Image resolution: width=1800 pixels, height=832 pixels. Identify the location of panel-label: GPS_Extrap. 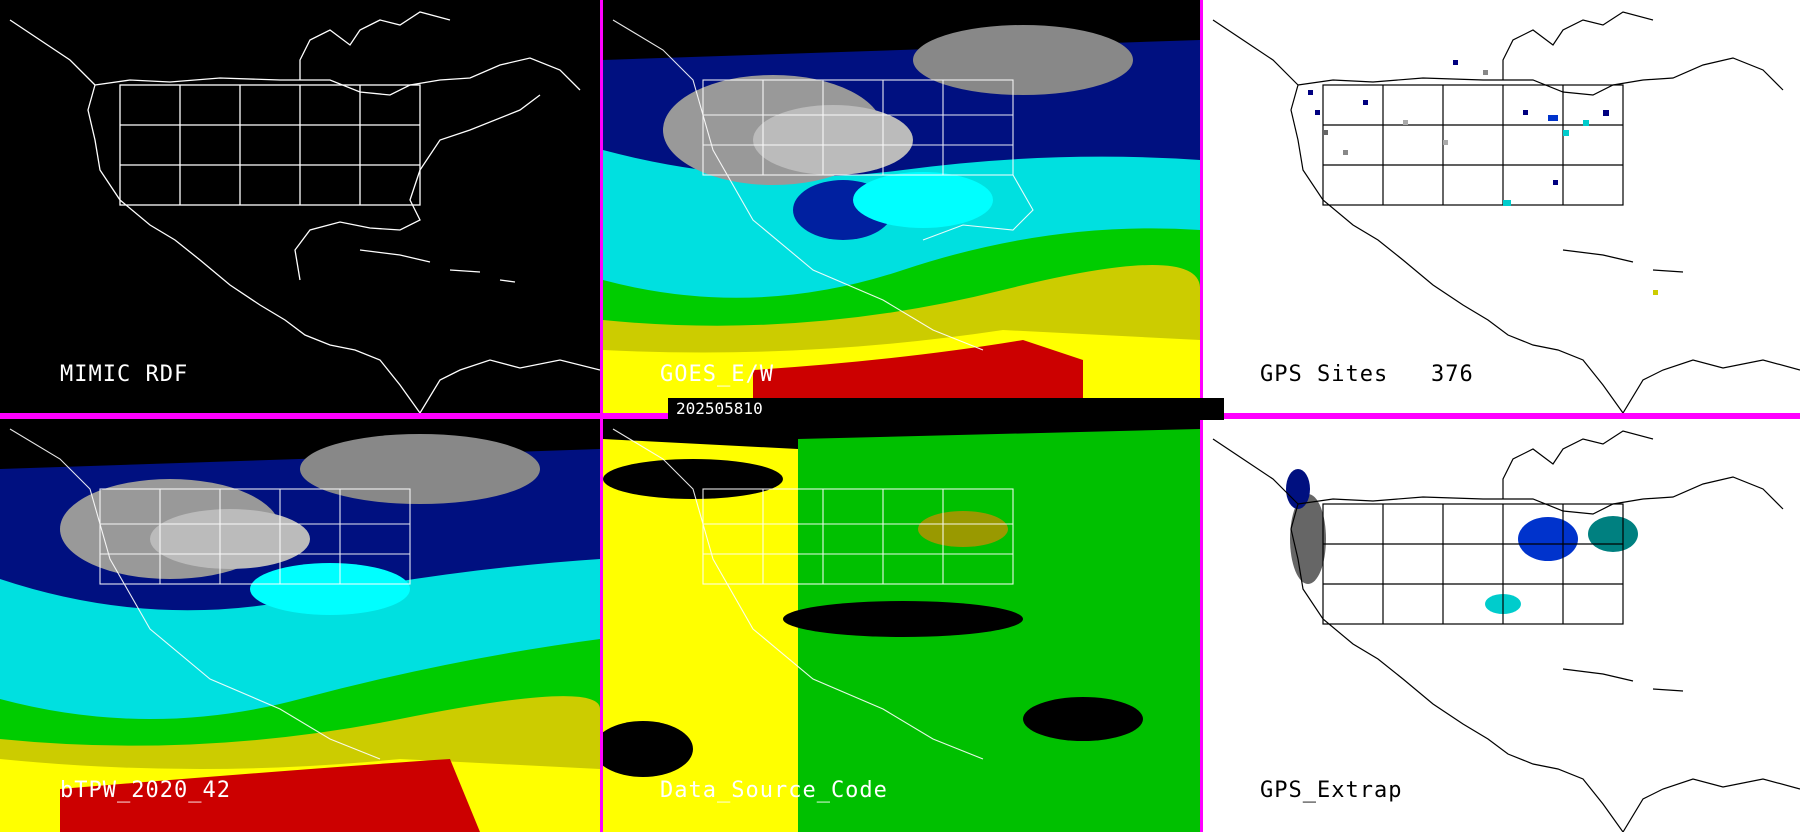
(1331, 790).